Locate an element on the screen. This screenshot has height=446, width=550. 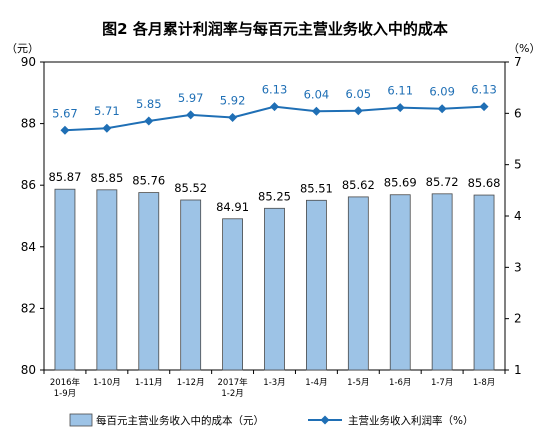
bar-data-label: 85.69 is located at coordinates (400, 183).